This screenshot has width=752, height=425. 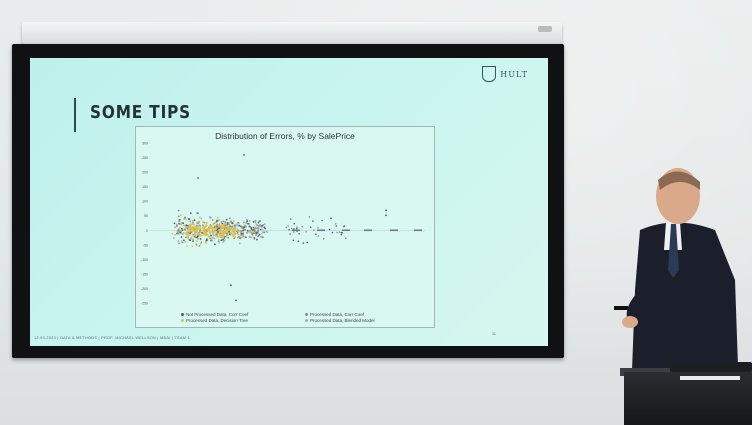 What do you see at coordinates (493, 333) in the screenshot?
I see `page-number: 11` at bounding box center [493, 333].